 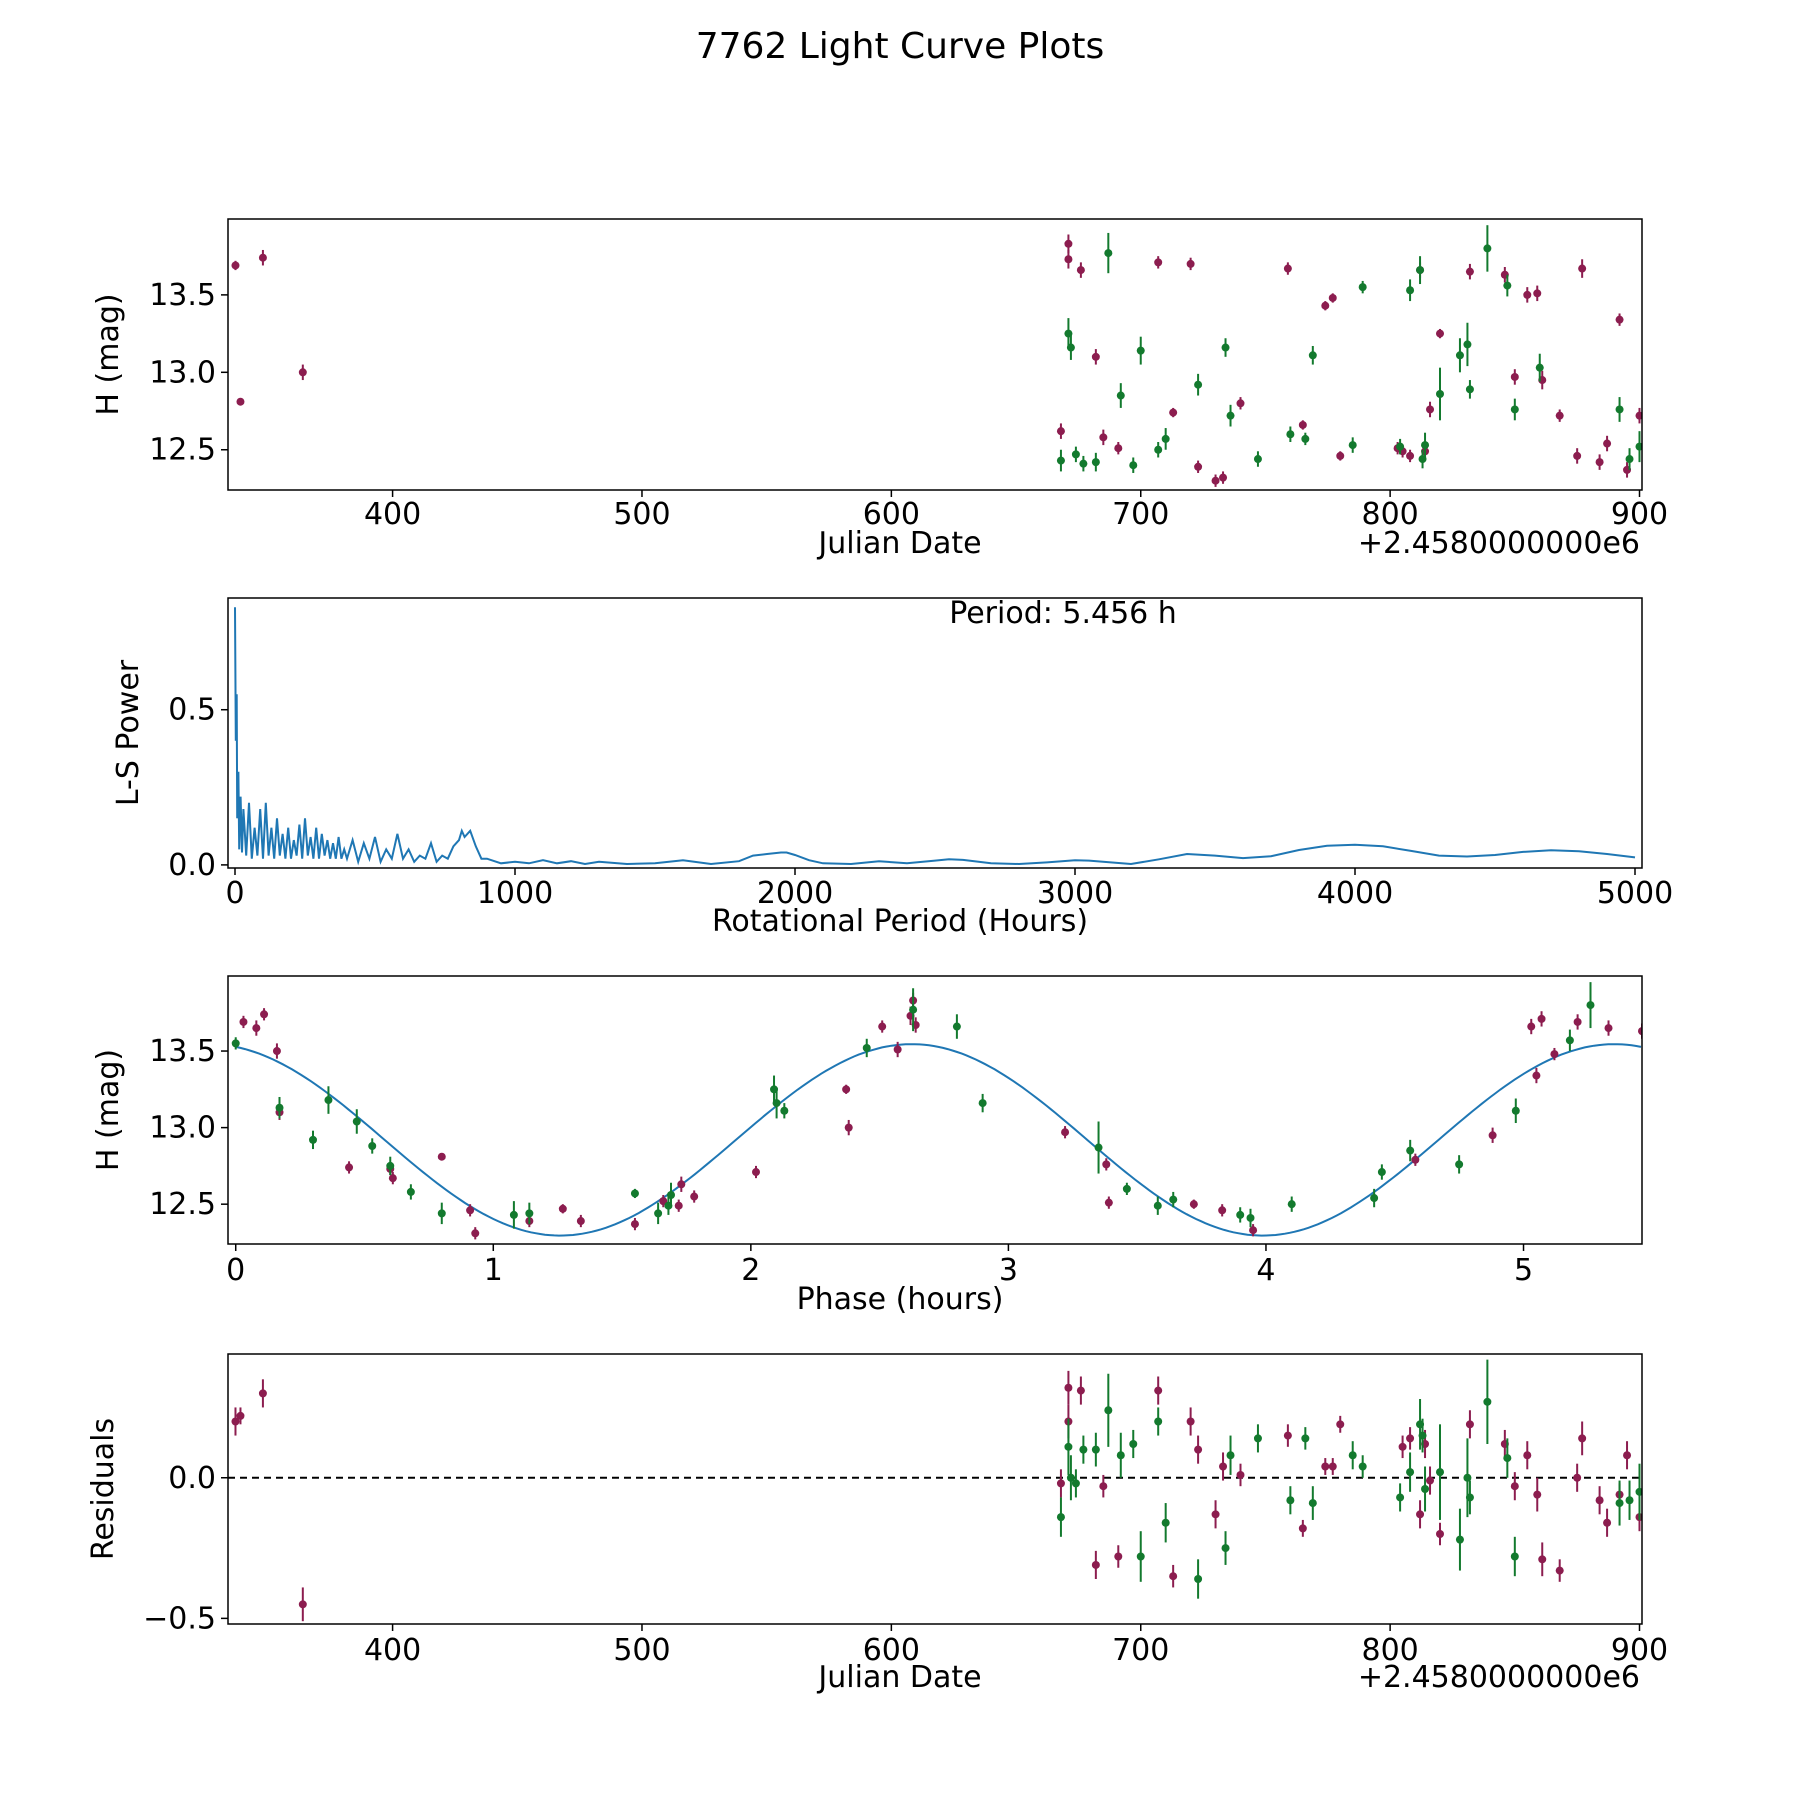 I want to click on series-purple, so click(x=936, y=360).